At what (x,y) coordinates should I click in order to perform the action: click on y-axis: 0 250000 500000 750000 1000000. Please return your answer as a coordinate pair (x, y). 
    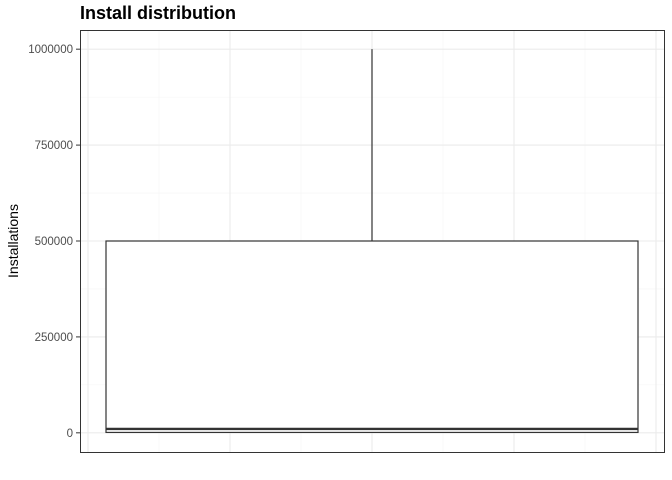
    Looking at the image, I should click on (54, 242).